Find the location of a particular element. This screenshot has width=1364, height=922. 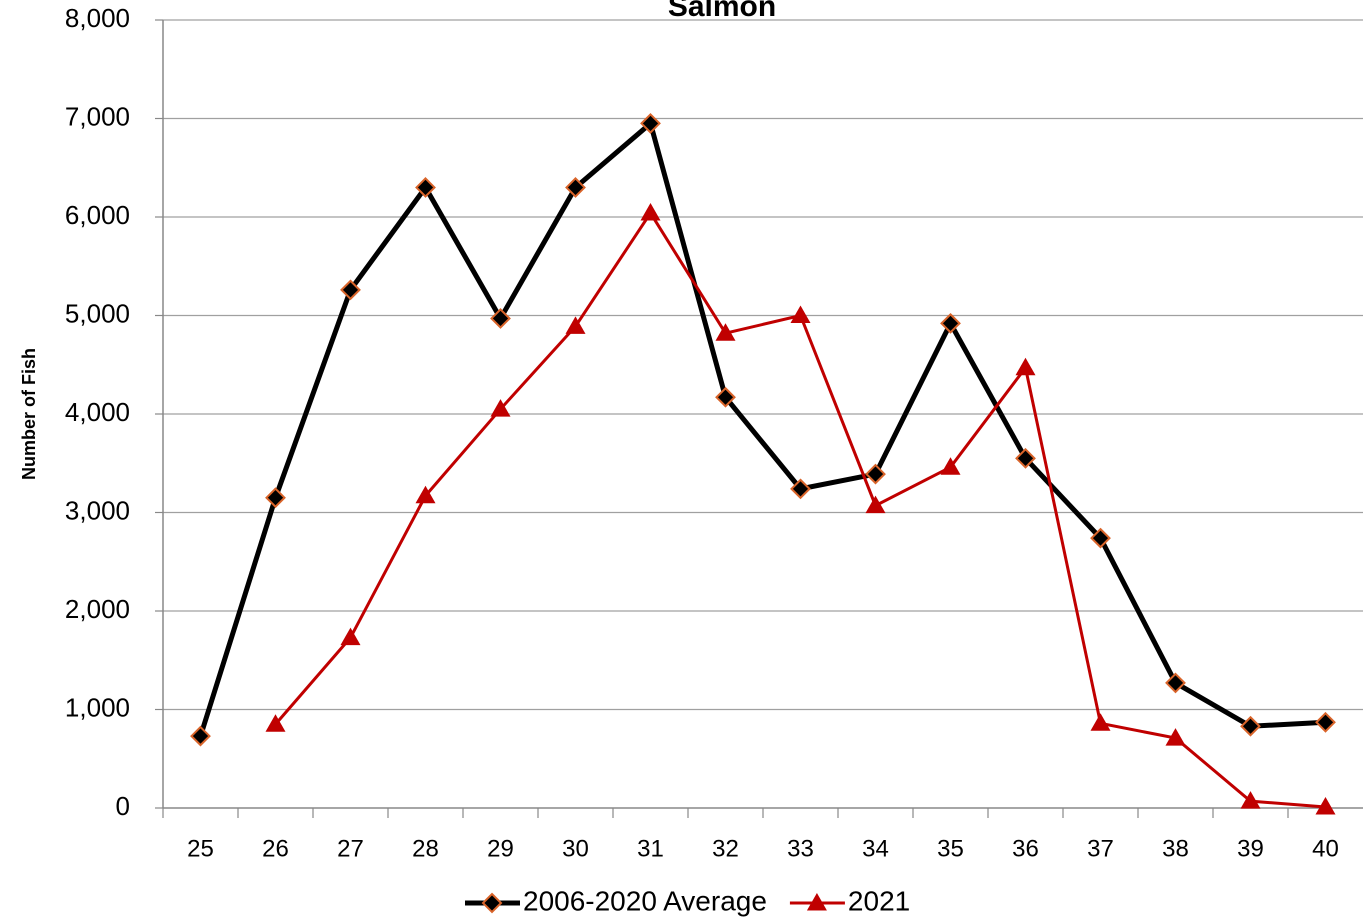

x-tick-label: 30 is located at coordinates (575, 848).